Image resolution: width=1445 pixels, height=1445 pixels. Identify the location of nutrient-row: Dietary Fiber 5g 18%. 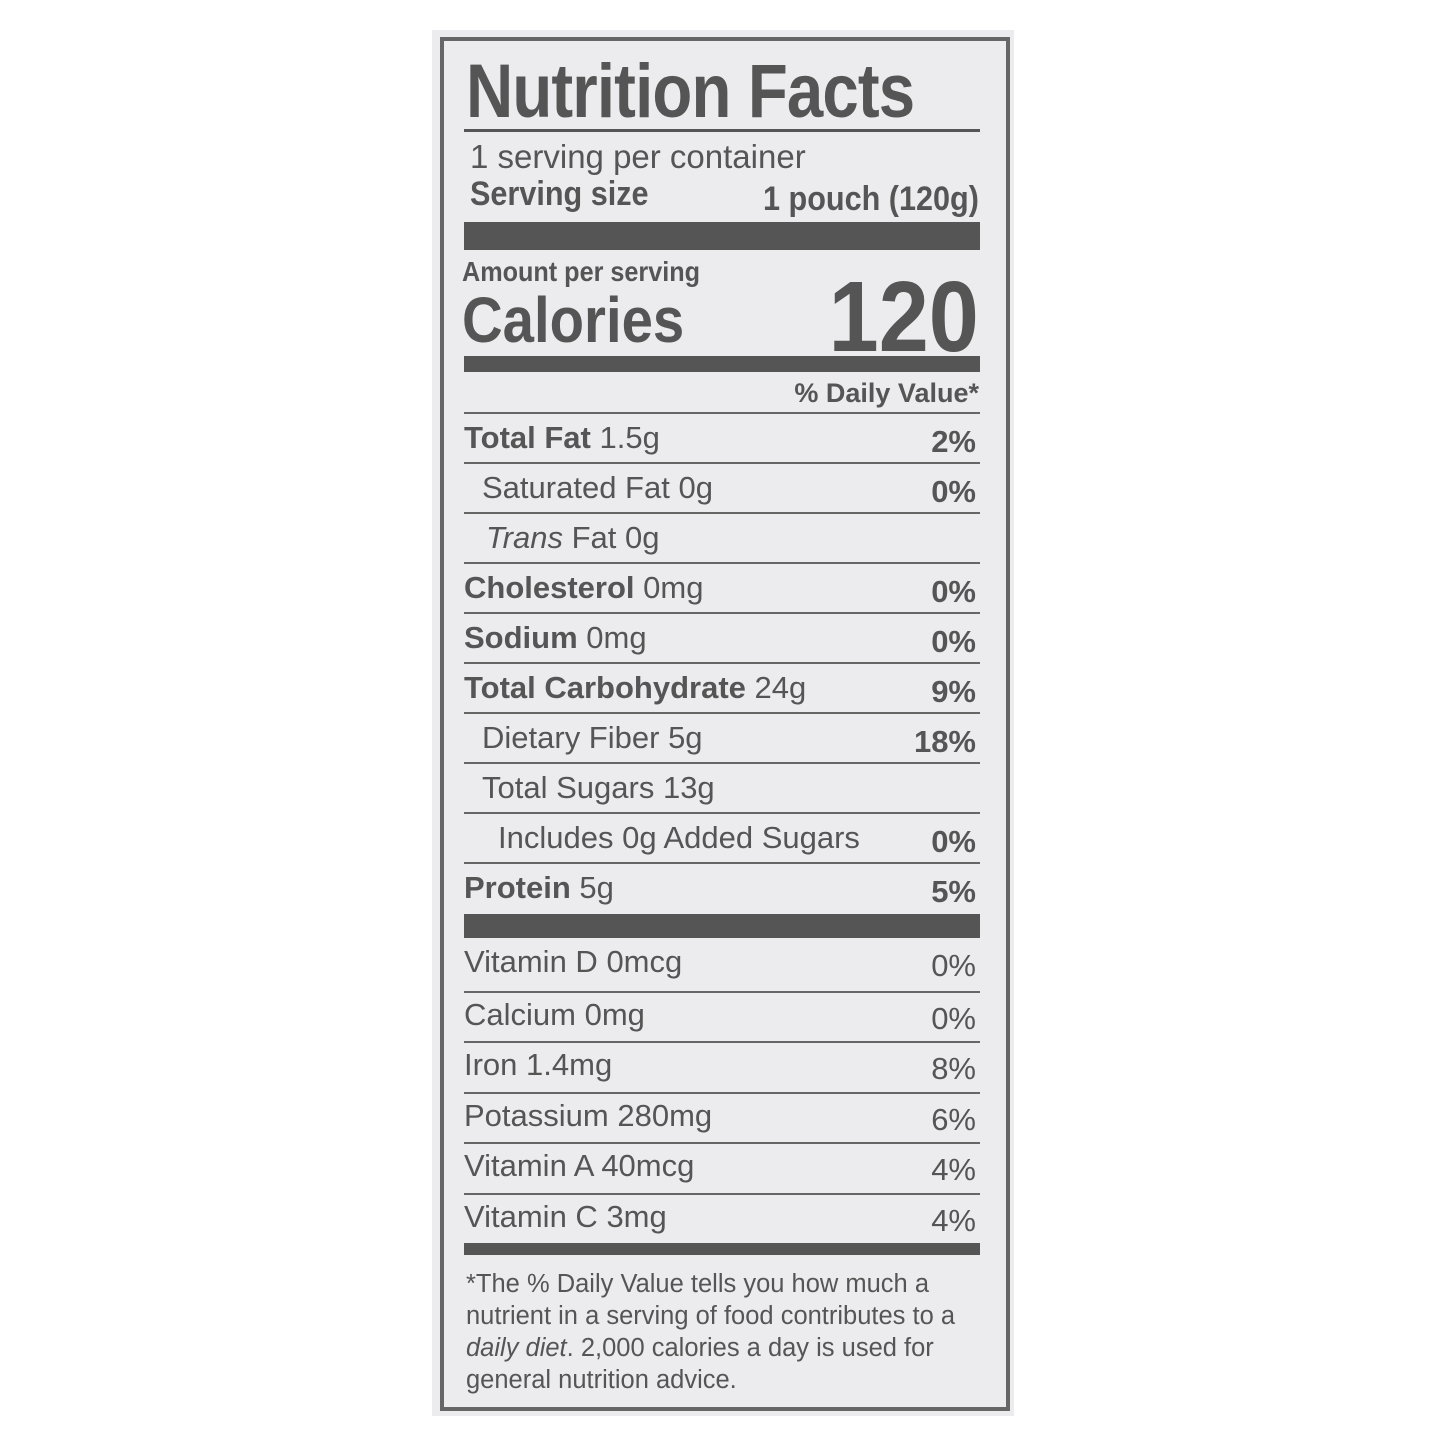
(722, 737).